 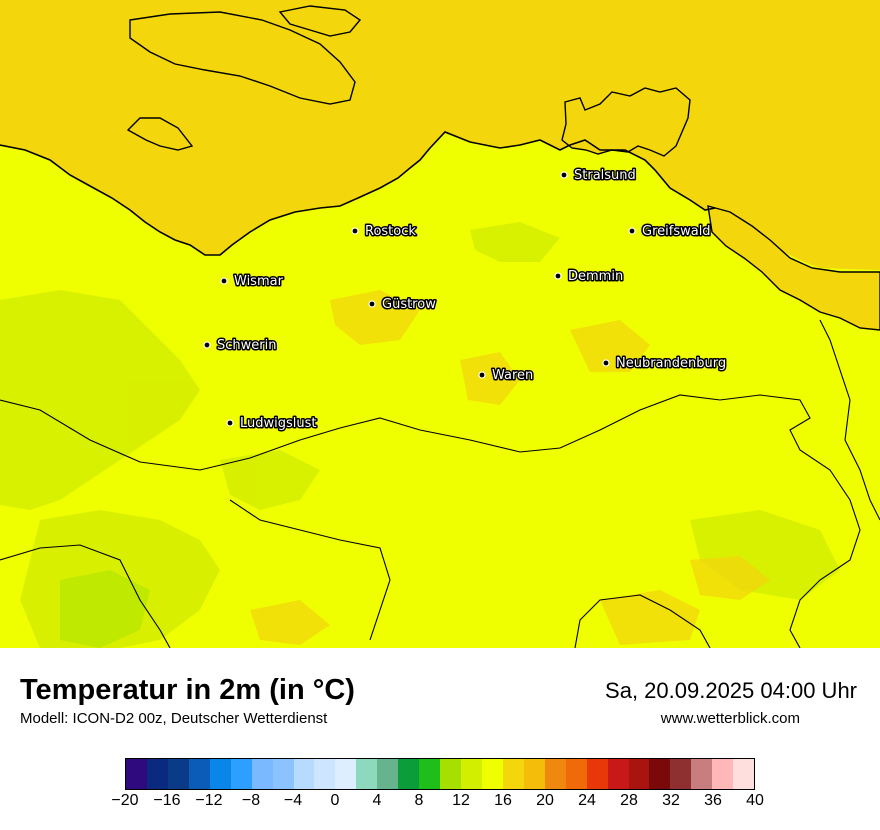 What do you see at coordinates (358, 193) in the screenshot?
I see `coastline` at bounding box center [358, 193].